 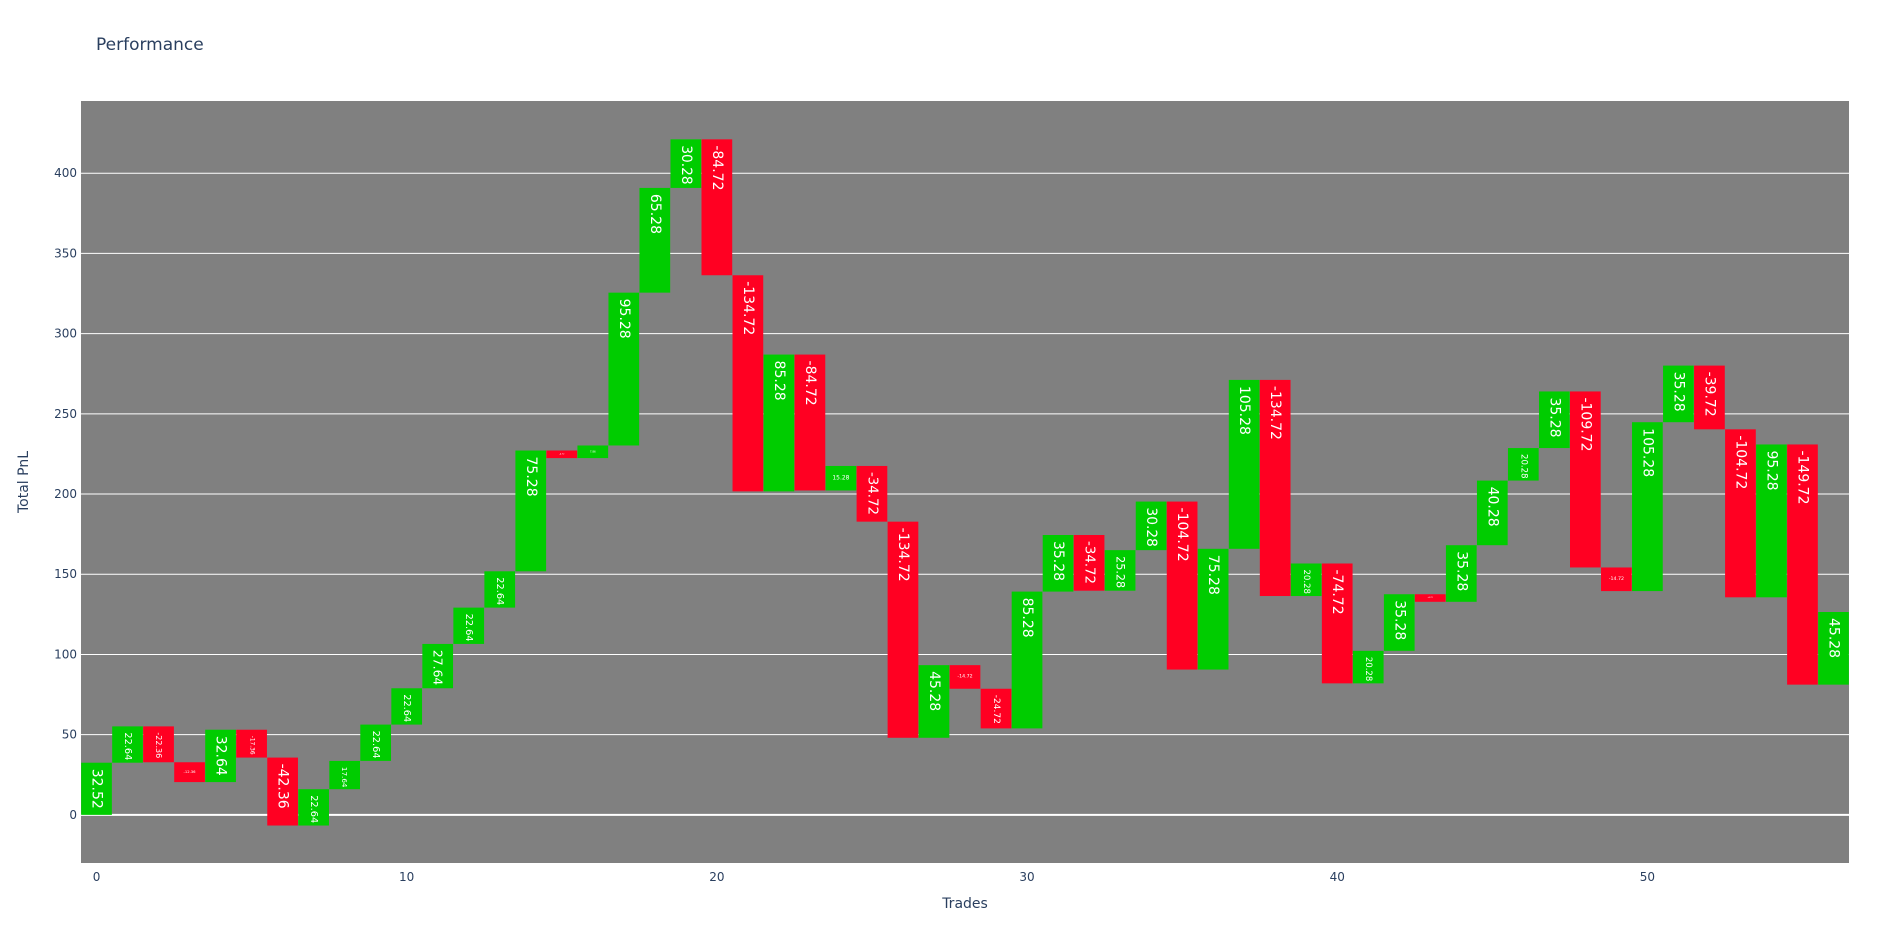 What do you see at coordinates (1492, 507) in the screenshot?
I see `bar-label: 40.28` at bounding box center [1492, 507].